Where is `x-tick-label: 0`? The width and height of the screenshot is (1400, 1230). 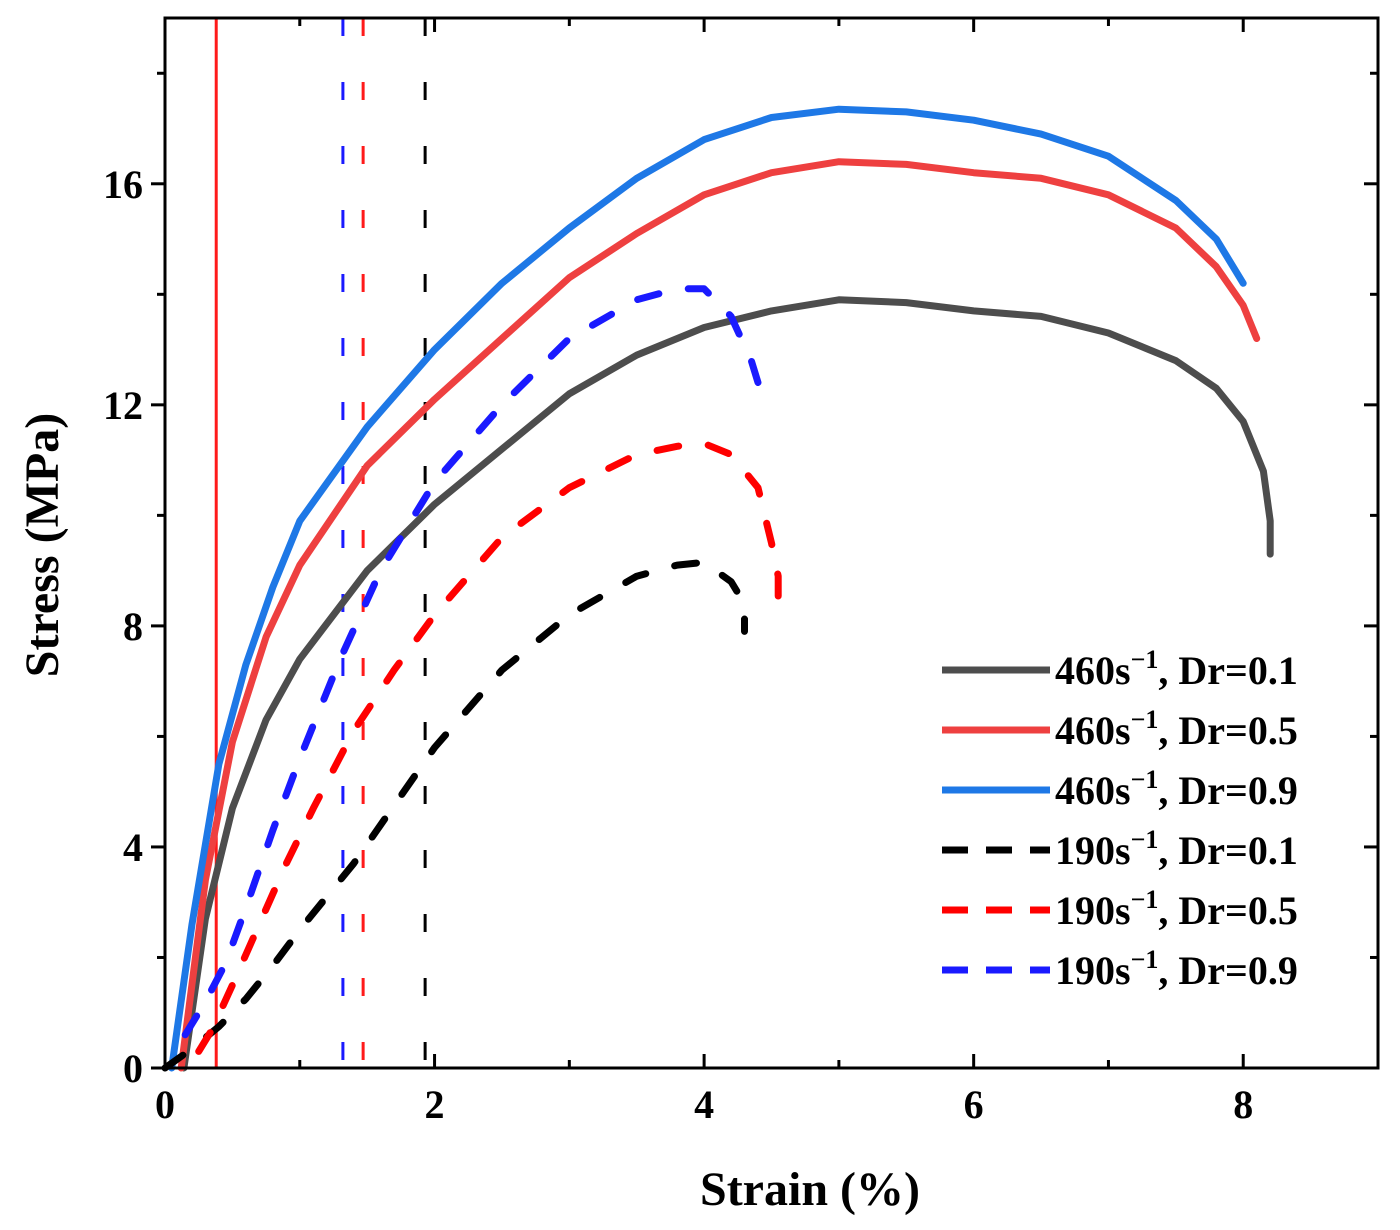
x-tick-label: 0 is located at coordinates (165, 1104).